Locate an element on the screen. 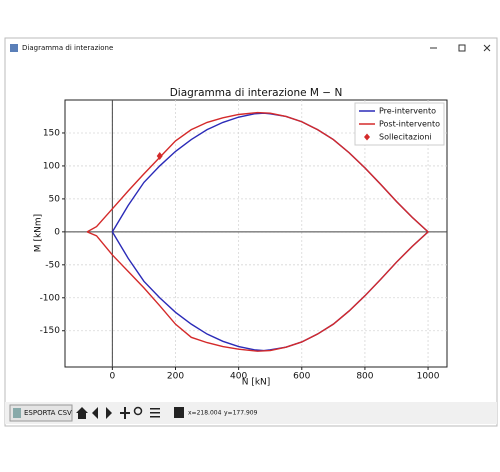 Image resolution: width=500 pixels, height=472 pixels. coords-y: y=177.909 is located at coordinates (241, 413).